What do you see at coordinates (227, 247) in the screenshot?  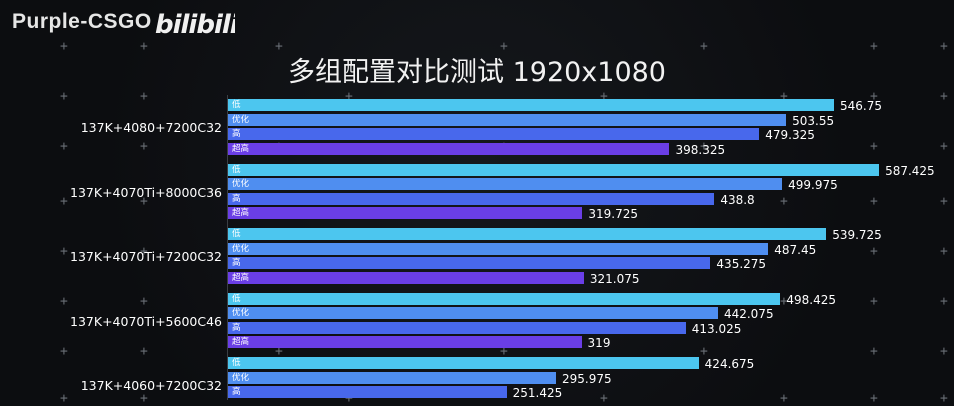 I see `axis-line` at bounding box center [227, 247].